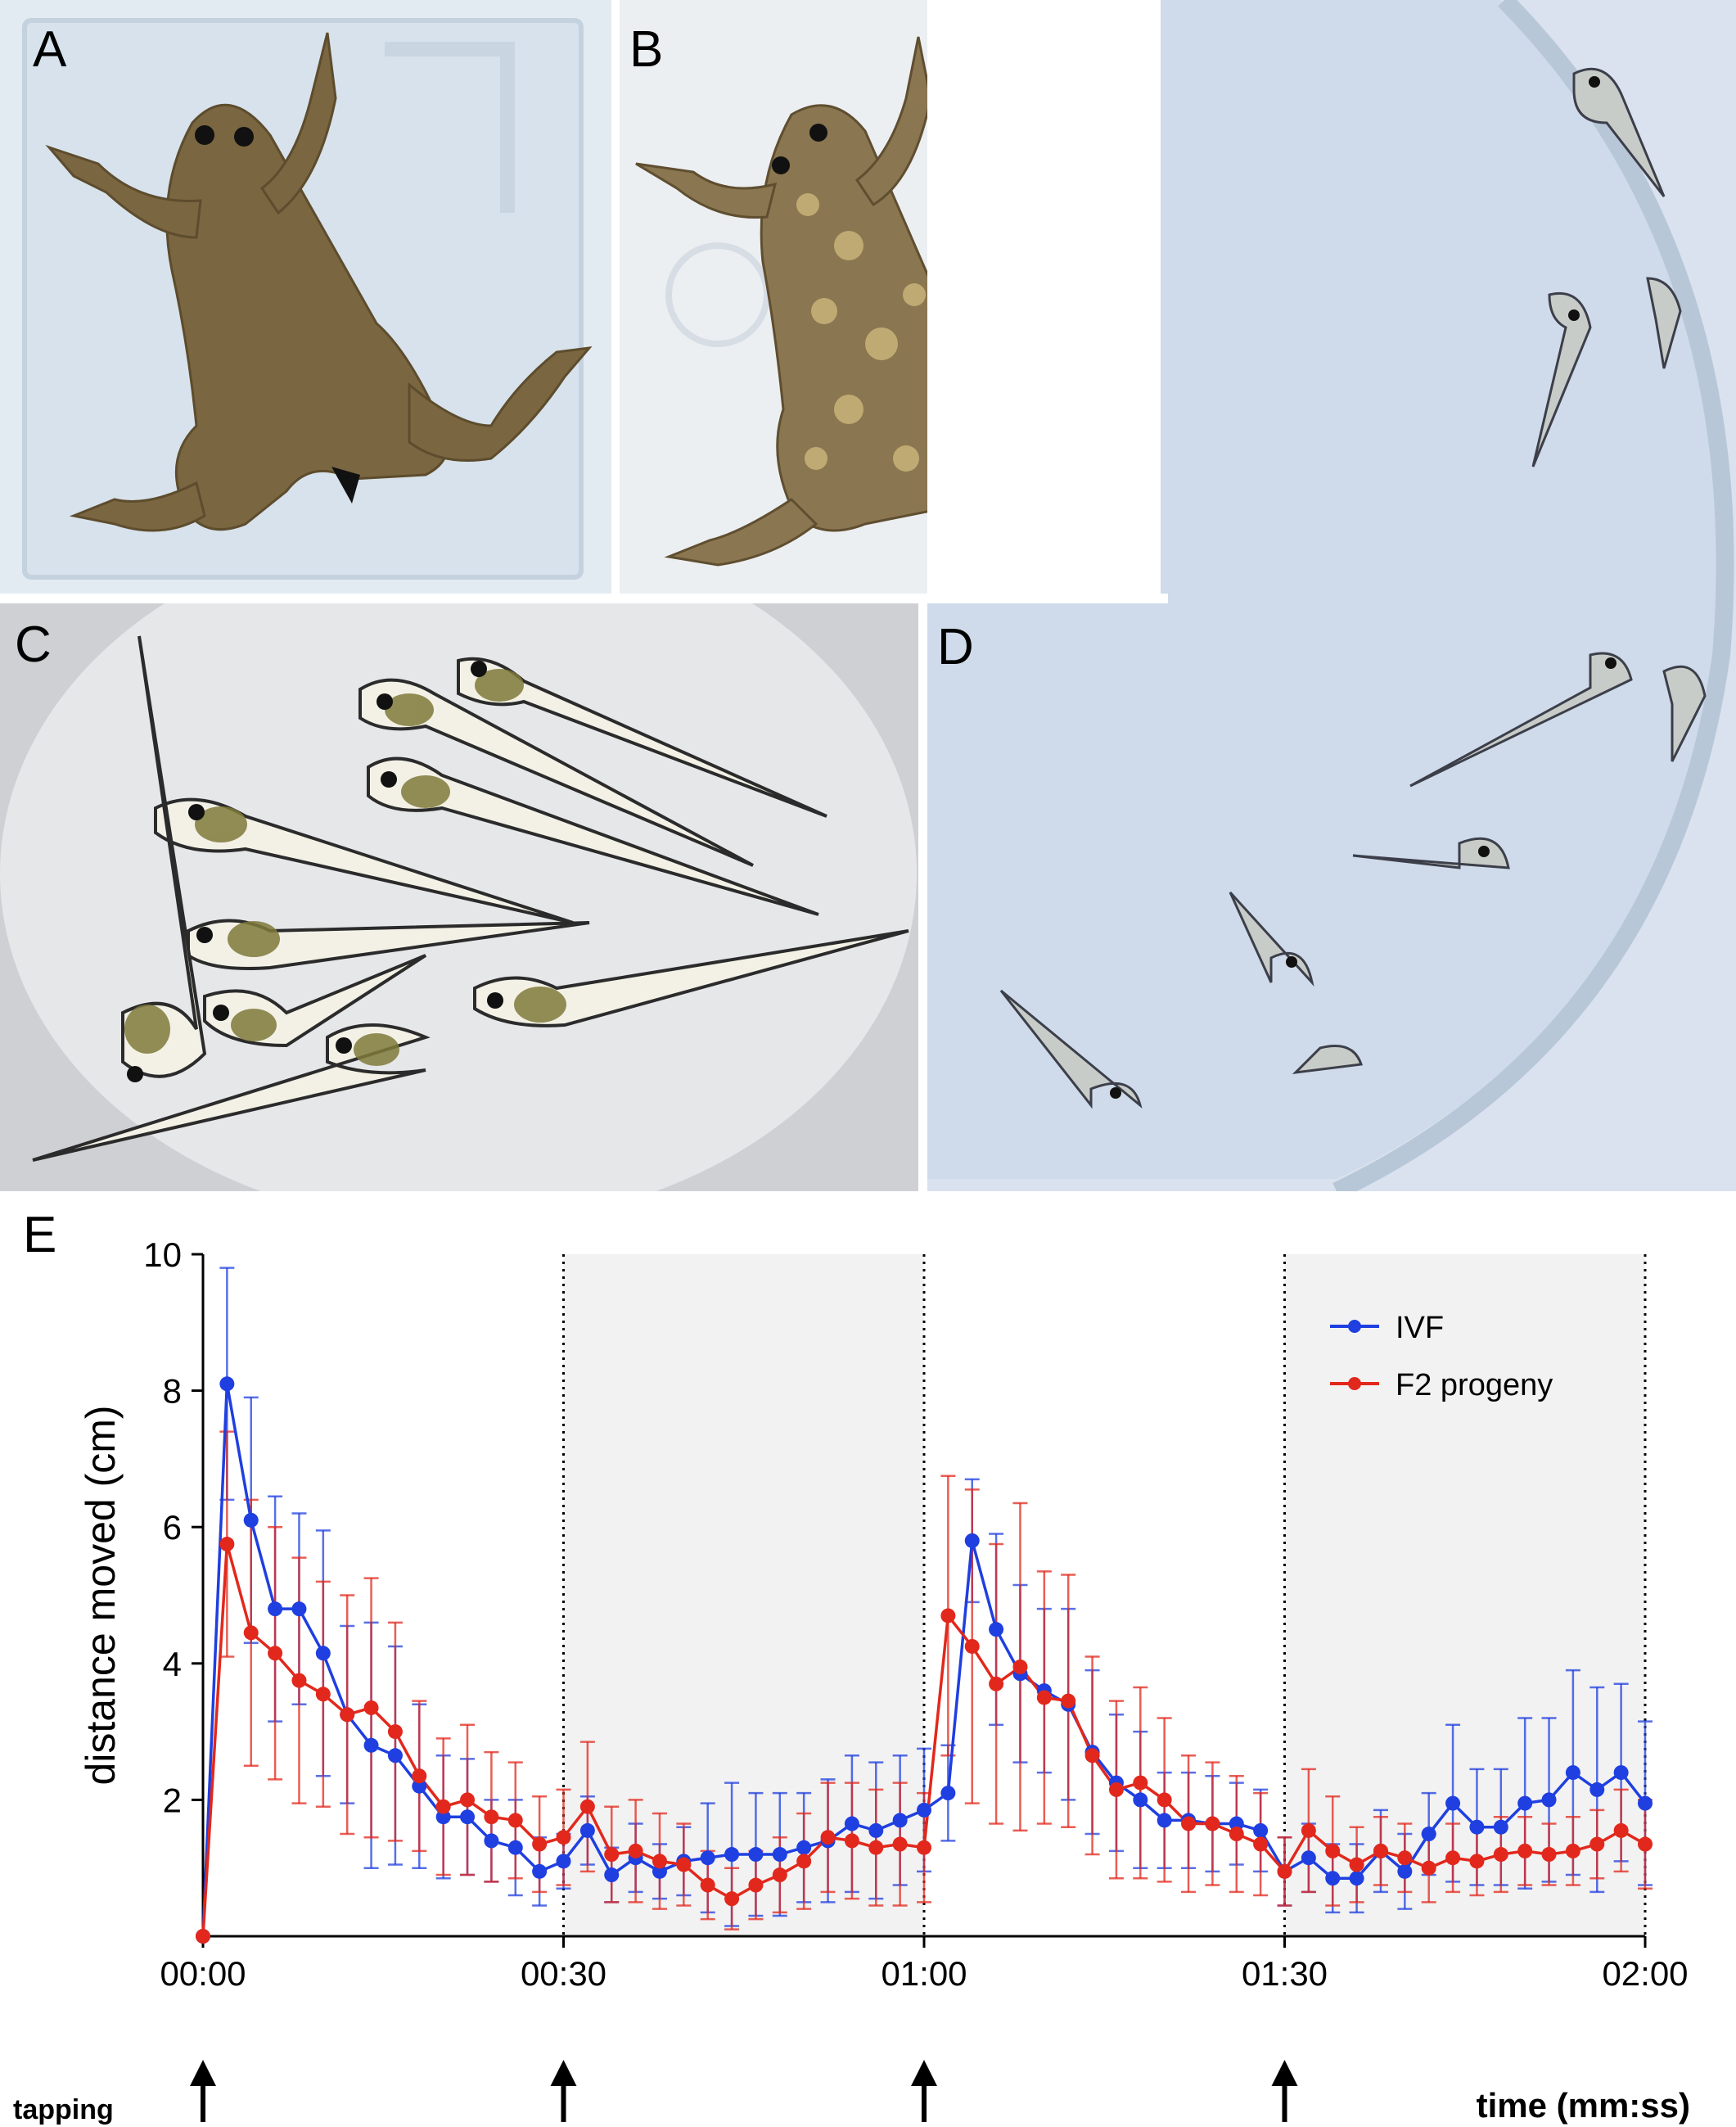 Image resolution: width=1736 pixels, height=2127 pixels. Describe the element at coordinates (33, 644) in the screenshot. I see `panel-c-label: C` at that location.